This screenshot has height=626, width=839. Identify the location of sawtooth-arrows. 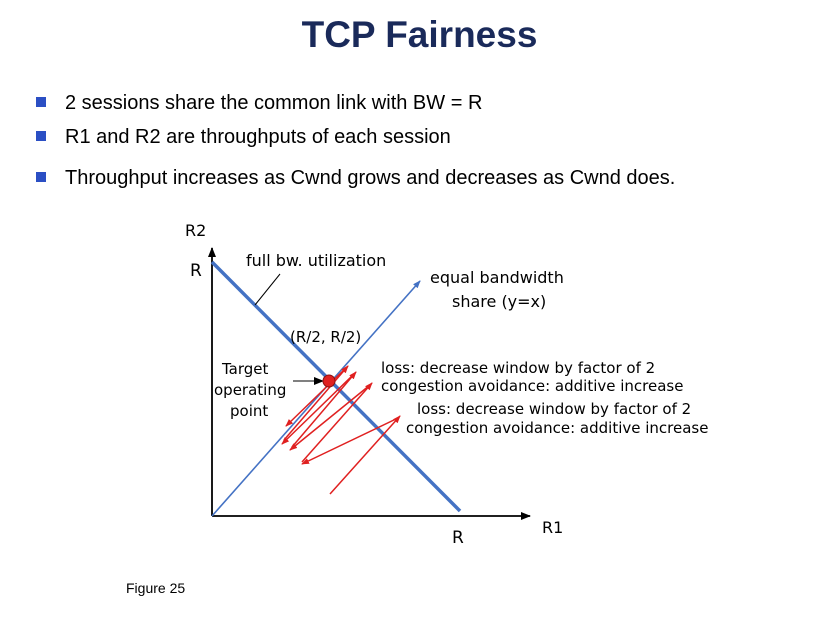
(341, 430).